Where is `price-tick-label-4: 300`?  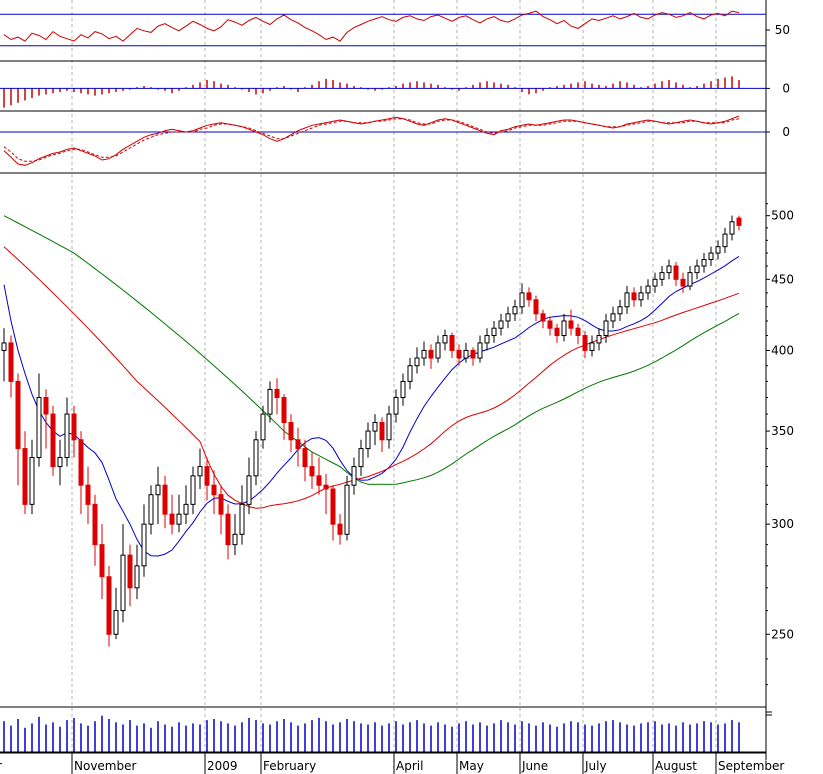
price-tick-label-4: 300 is located at coordinates (782, 524).